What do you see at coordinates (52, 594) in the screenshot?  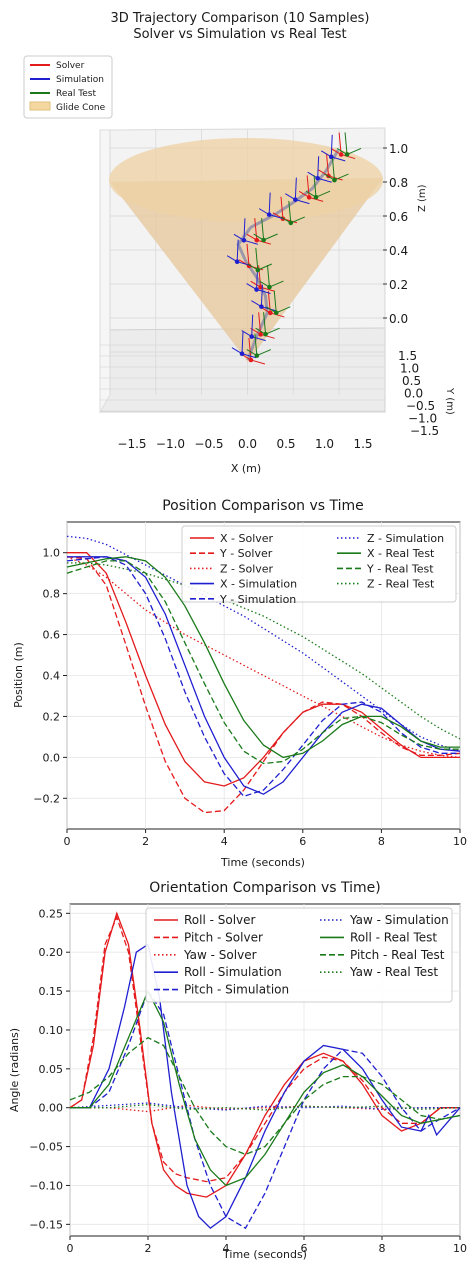 I see `y-tick-label: 0.8` at bounding box center [52, 594].